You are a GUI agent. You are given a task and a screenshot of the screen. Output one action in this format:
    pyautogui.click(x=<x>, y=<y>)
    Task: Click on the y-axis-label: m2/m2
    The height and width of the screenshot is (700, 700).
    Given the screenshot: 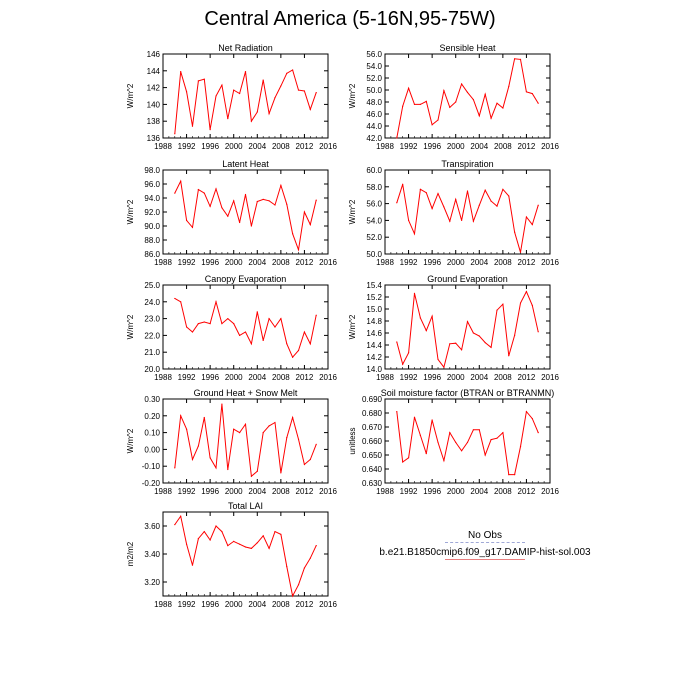 What is the action you would take?
    pyautogui.click(x=130, y=553)
    